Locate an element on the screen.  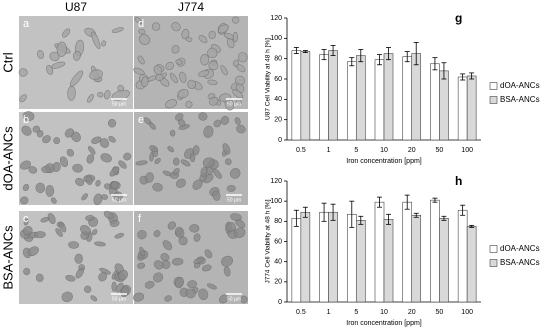
scale-bar-label: 50 µm is located at coordinates (234, 299).